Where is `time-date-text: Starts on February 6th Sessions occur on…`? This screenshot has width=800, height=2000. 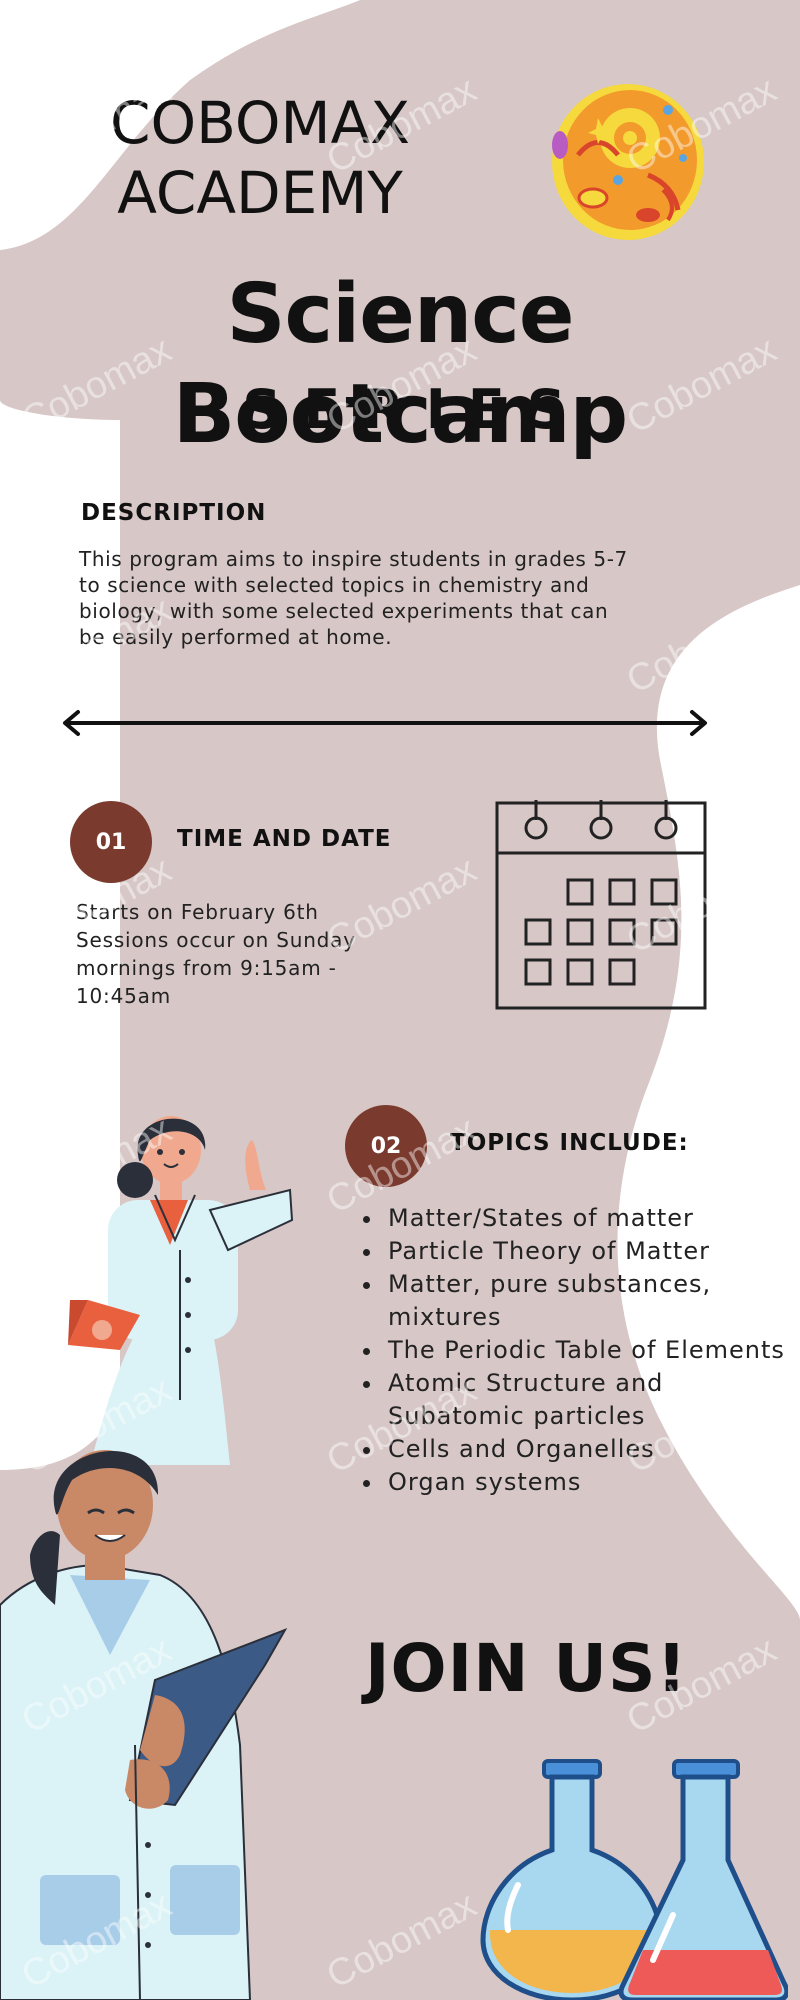 time-date-text: Starts on February 6th Sessions occur on… is located at coordinates (246, 954).